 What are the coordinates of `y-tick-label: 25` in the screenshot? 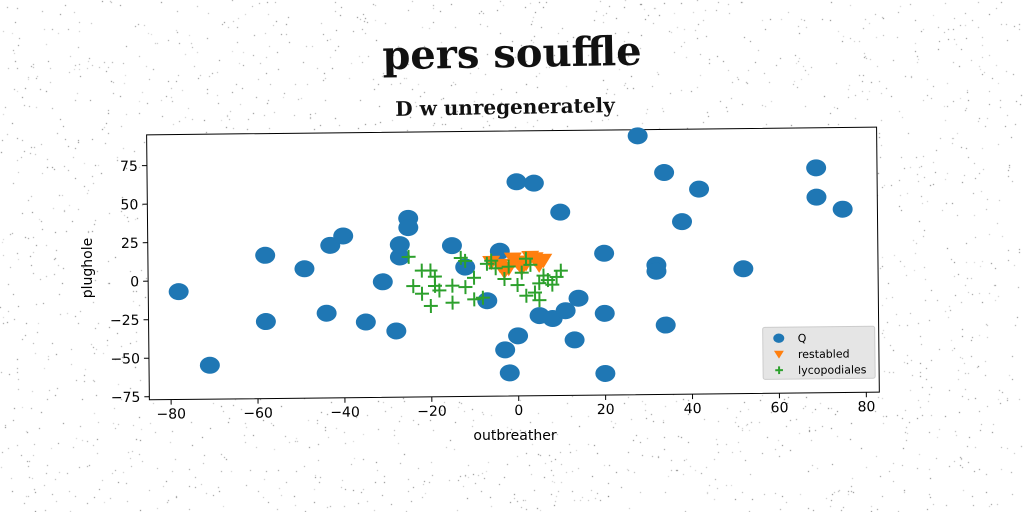 It's located at (130, 244).